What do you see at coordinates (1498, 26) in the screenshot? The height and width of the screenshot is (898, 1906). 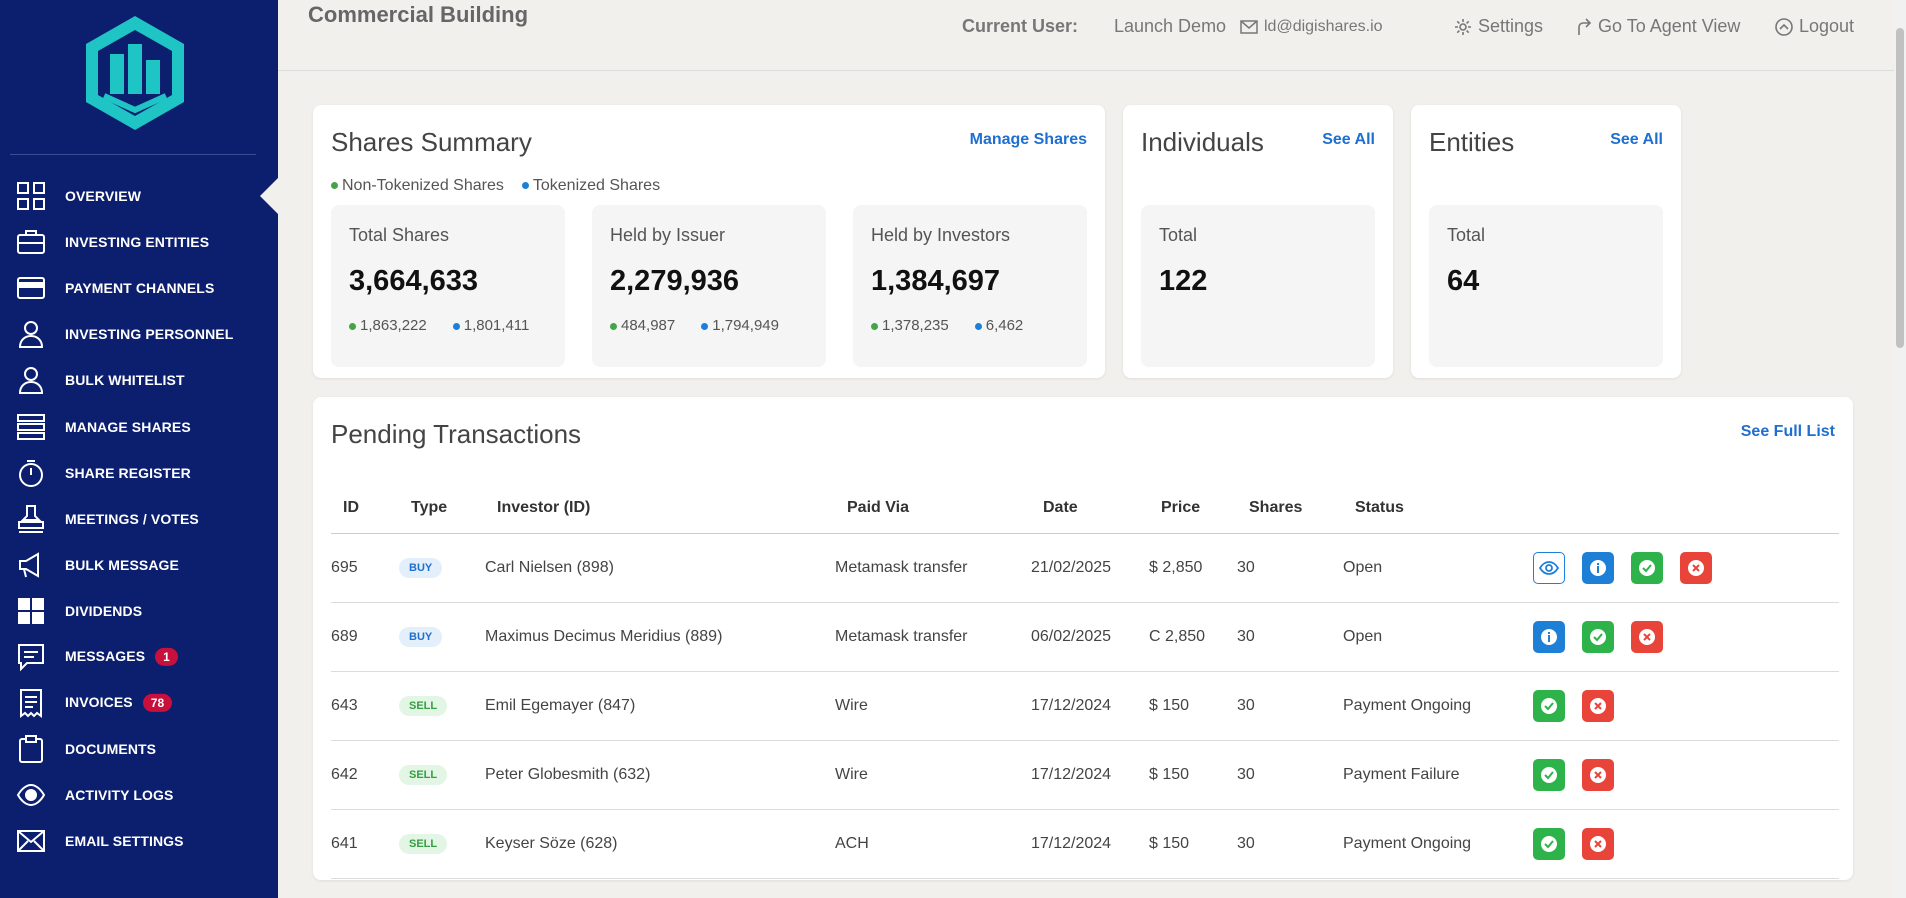 I see `settings-link: Settings` at bounding box center [1498, 26].